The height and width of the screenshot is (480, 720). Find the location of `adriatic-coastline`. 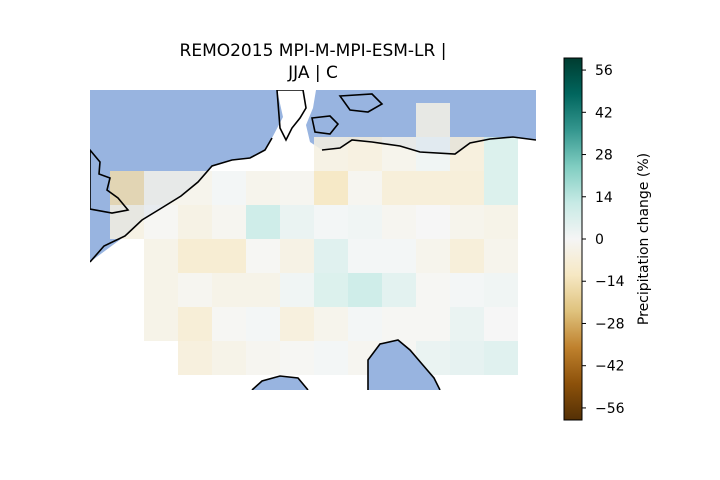

adriatic-coastline is located at coordinates (404, 364).